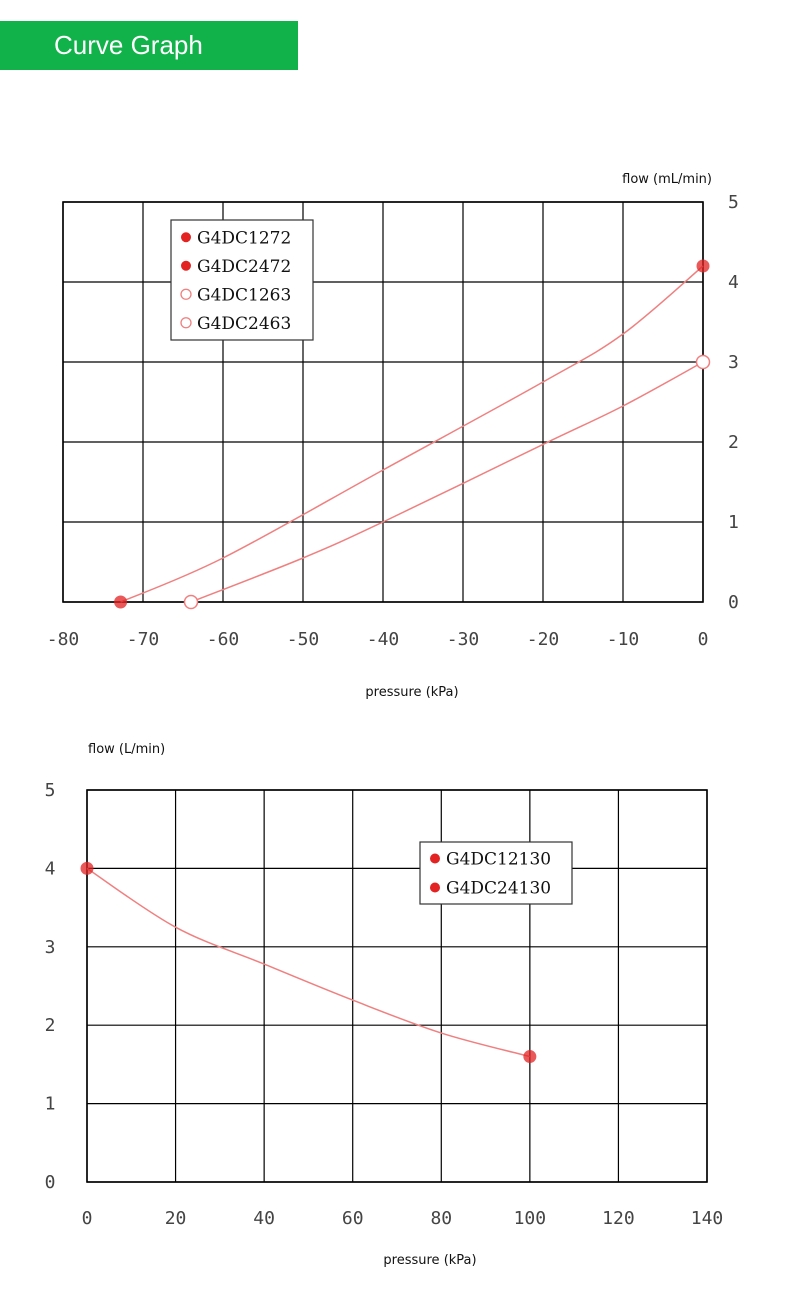 The image size is (800, 1294). Describe the element at coordinates (623, 639) in the screenshot. I see `x-tick-label: -10` at that location.